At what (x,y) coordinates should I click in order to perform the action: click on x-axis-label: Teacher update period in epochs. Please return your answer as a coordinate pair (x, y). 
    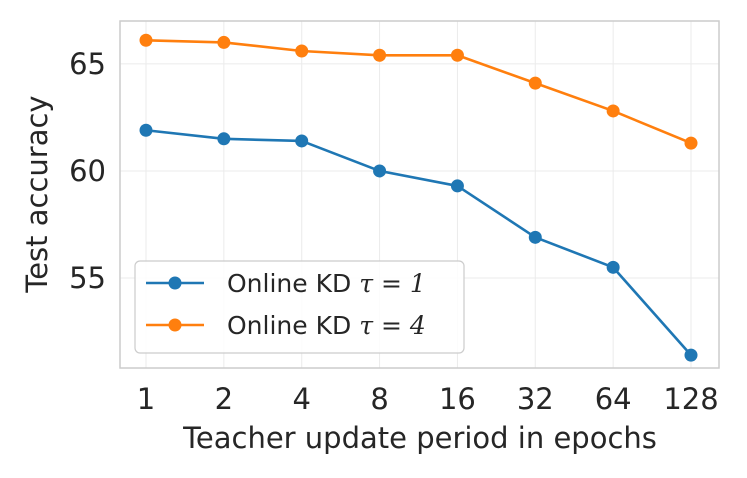
    Looking at the image, I should click on (419, 438).